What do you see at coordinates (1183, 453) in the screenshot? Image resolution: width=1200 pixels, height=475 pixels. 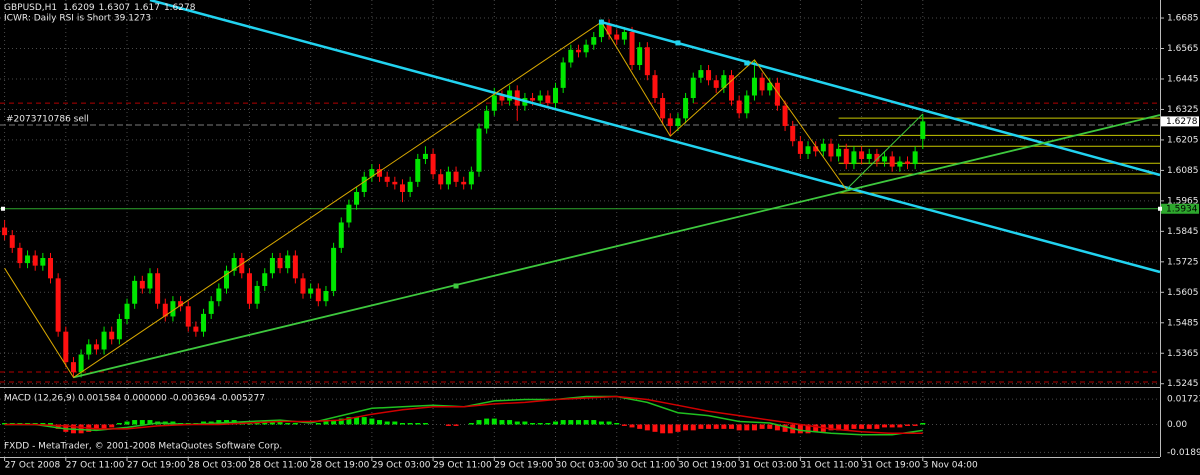 I see `y-tick-label: -0.01894` at bounding box center [1183, 453].